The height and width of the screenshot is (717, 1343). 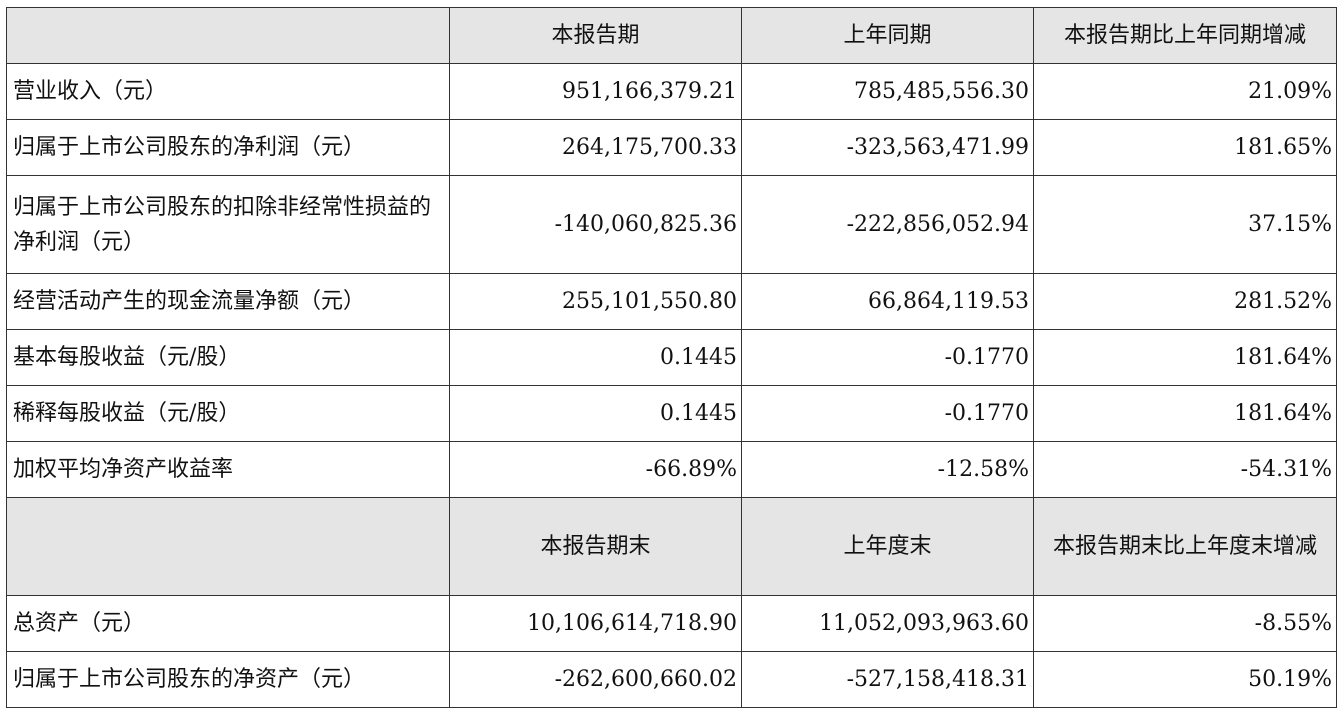 I want to click on table-header-row: 本报告期 上年同期 本报告期比上年同期增减, so click(x=671, y=35).